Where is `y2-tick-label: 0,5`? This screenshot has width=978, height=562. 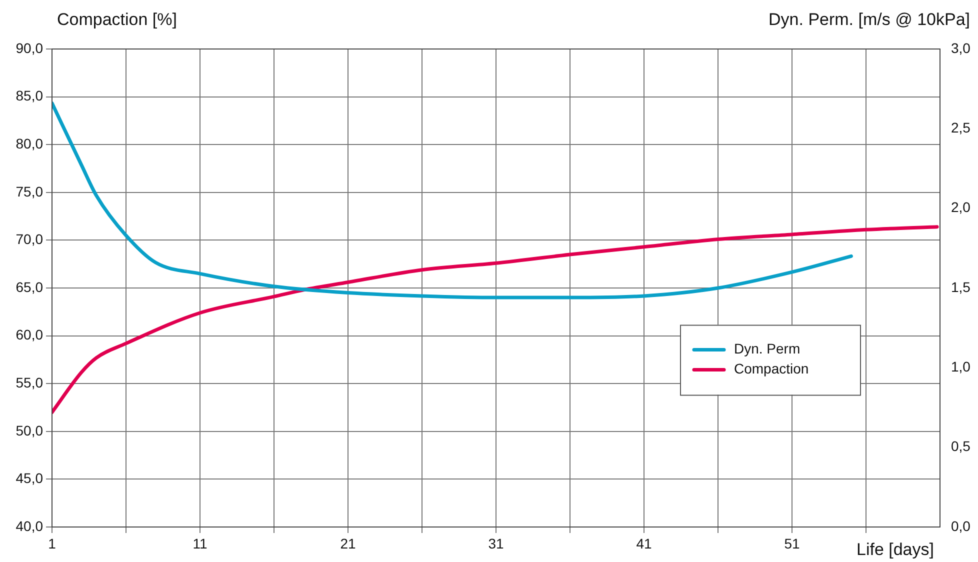
y2-tick-label: 0,5 is located at coordinates (961, 446).